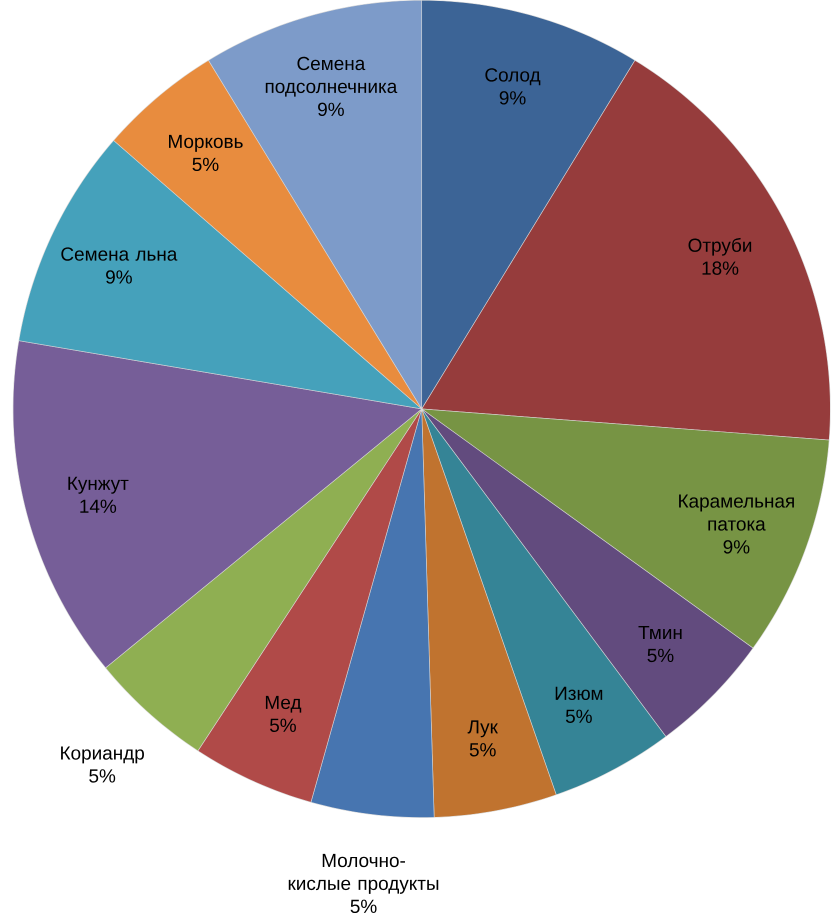 This screenshot has height=913, width=831. What do you see at coordinates (102, 755) in the screenshot?
I see `slice-label: Кориандр` at bounding box center [102, 755].